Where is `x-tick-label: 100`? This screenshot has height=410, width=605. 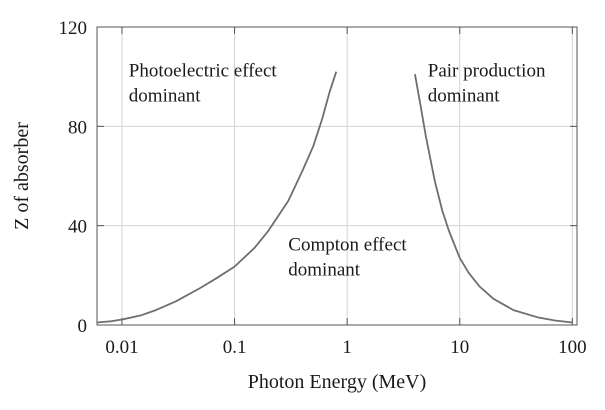 x-tick-label: 100 is located at coordinates (572, 347).